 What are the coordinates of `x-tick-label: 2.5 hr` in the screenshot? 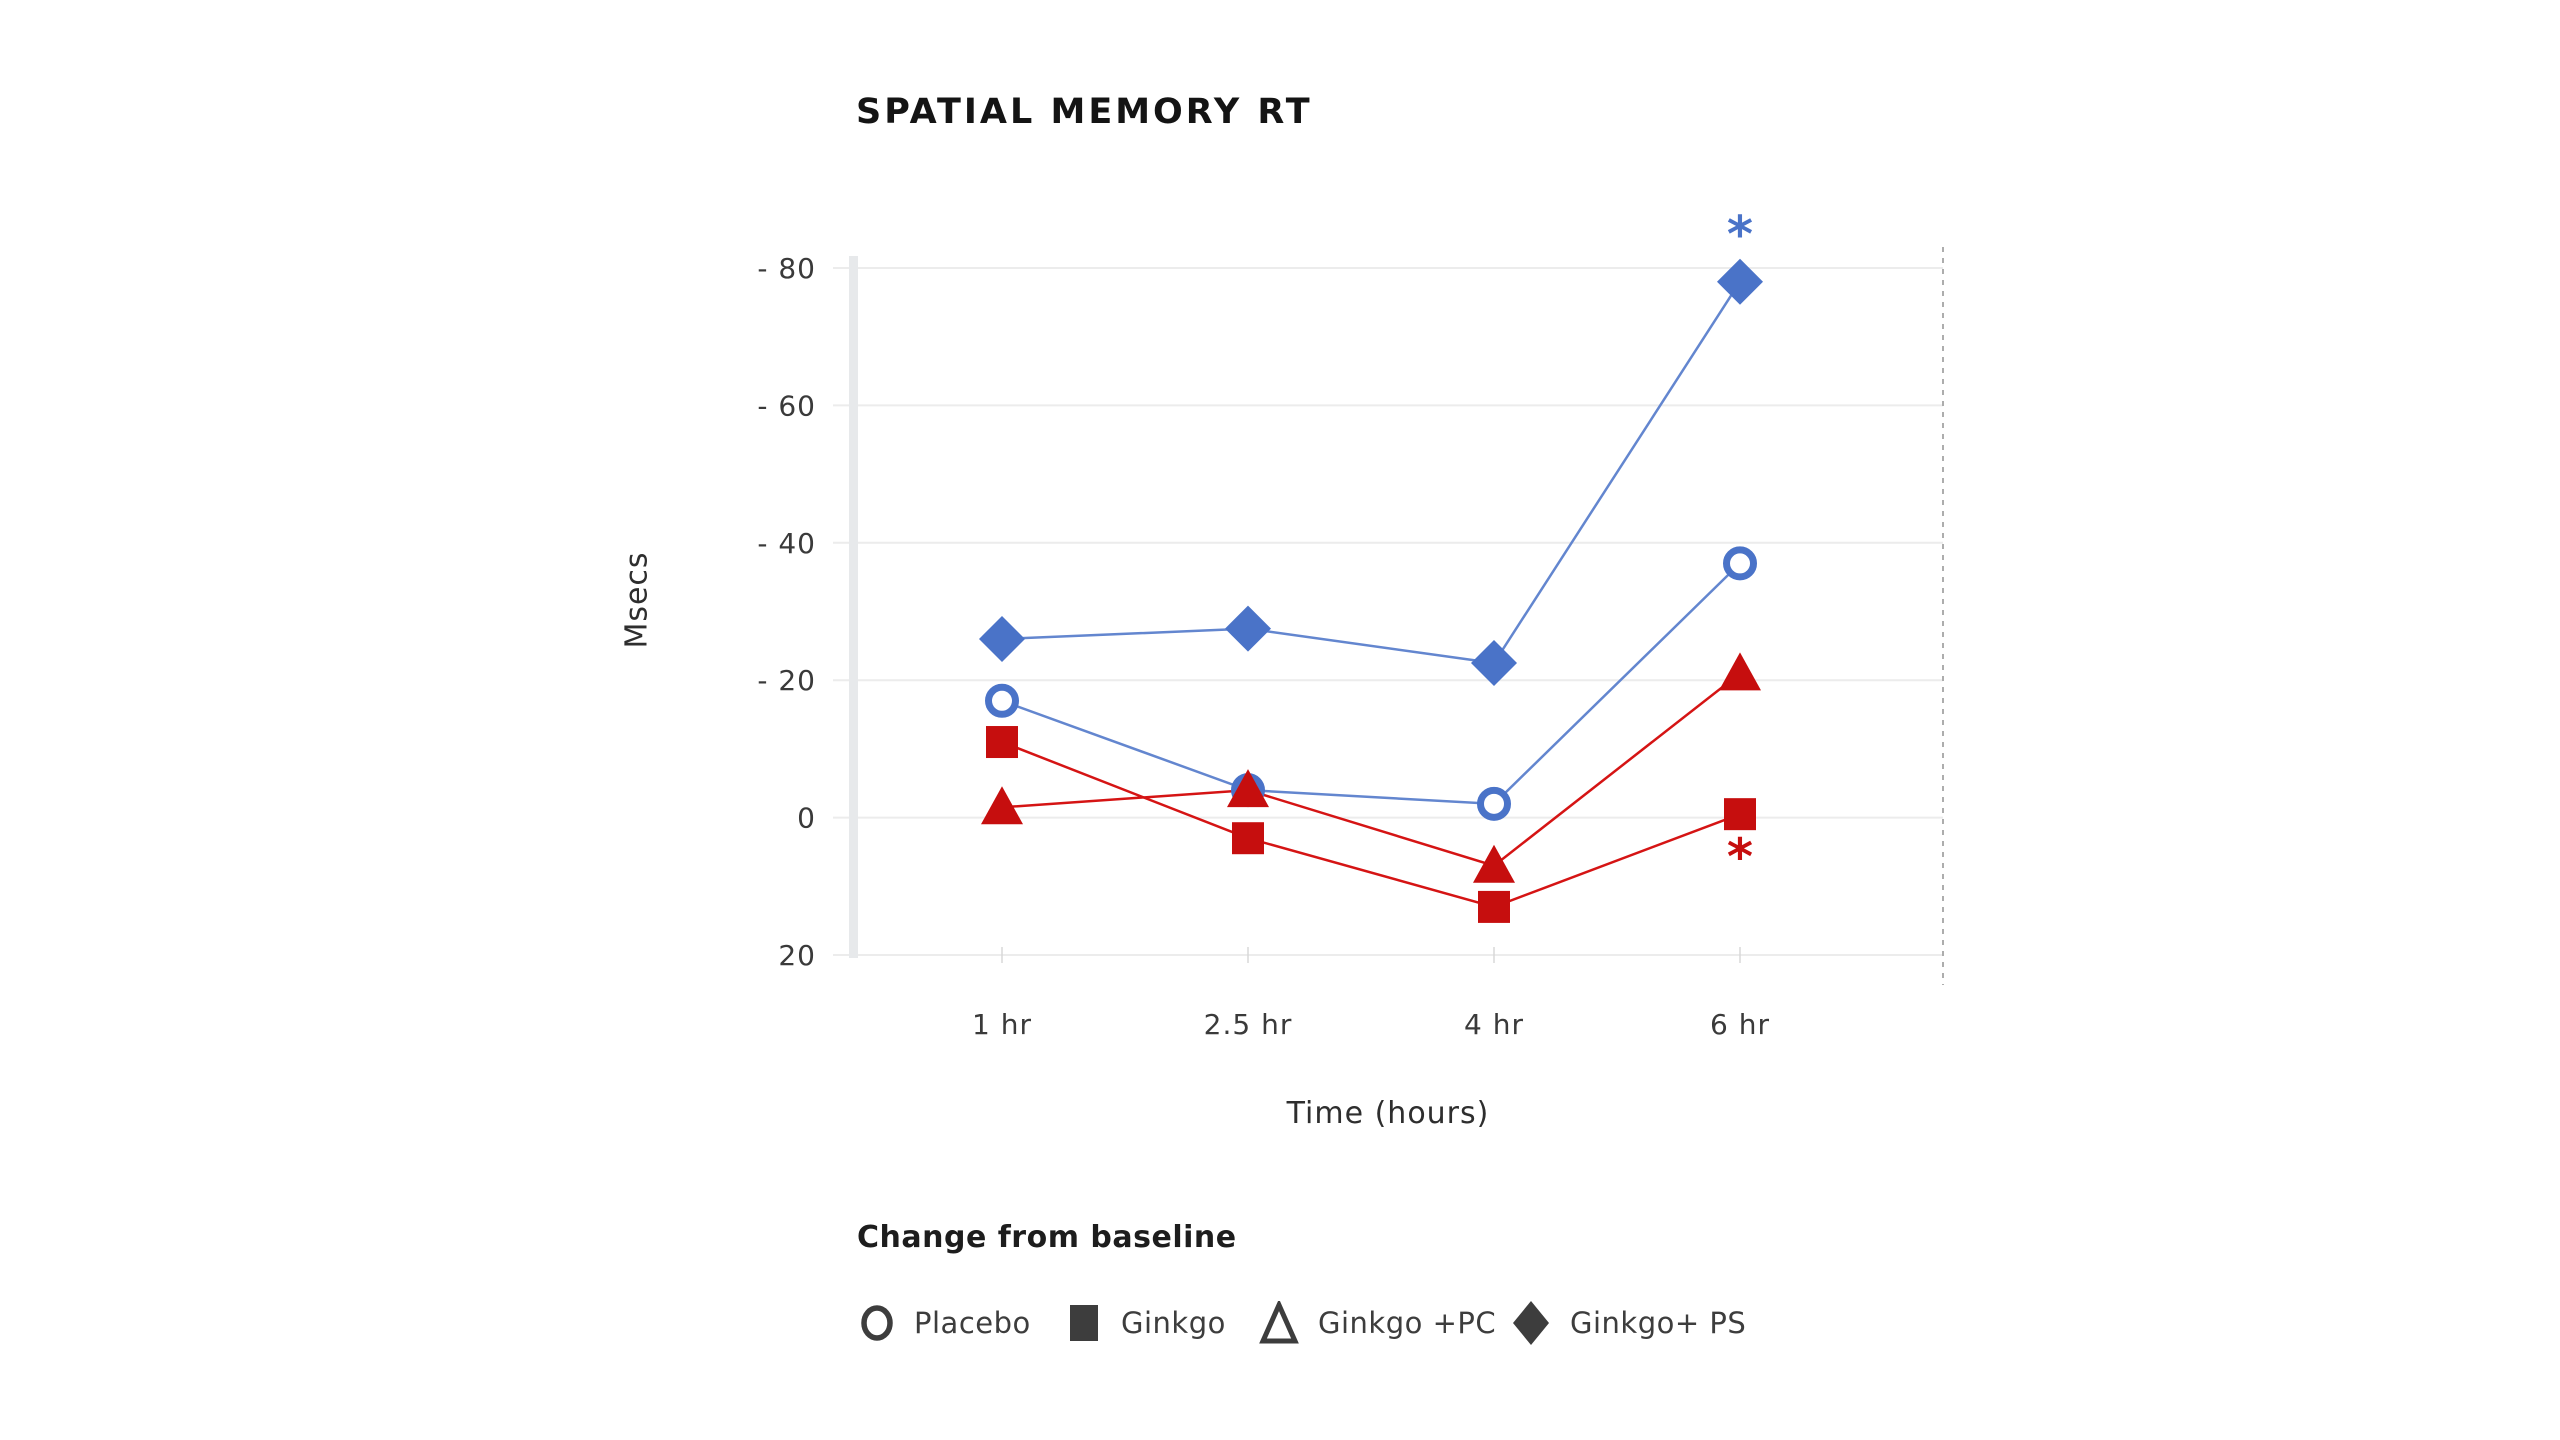 It's located at (1248, 1024).